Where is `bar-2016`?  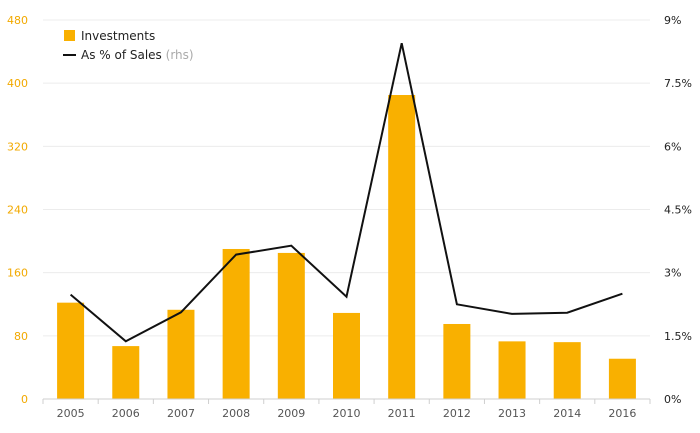
bar-2016 is located at coordinates (622, 378).